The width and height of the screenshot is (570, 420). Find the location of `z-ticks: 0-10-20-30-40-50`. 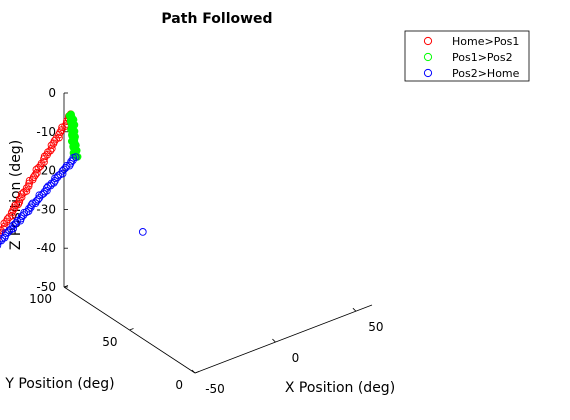

z-ticks: 0-10-20-30-40-50 is located at coordinates (52, 190).